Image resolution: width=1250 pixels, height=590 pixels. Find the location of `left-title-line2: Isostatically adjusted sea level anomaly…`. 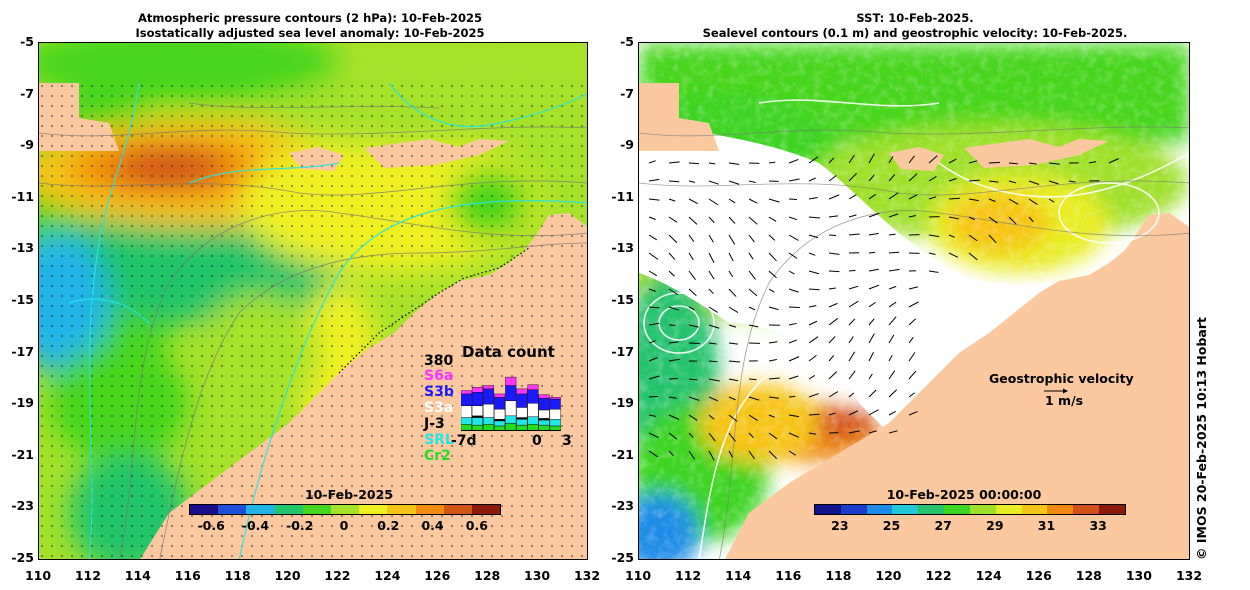

left-title-line2: Isostatically adjusted sea level anomaly… is located at coordinates (310, 33).